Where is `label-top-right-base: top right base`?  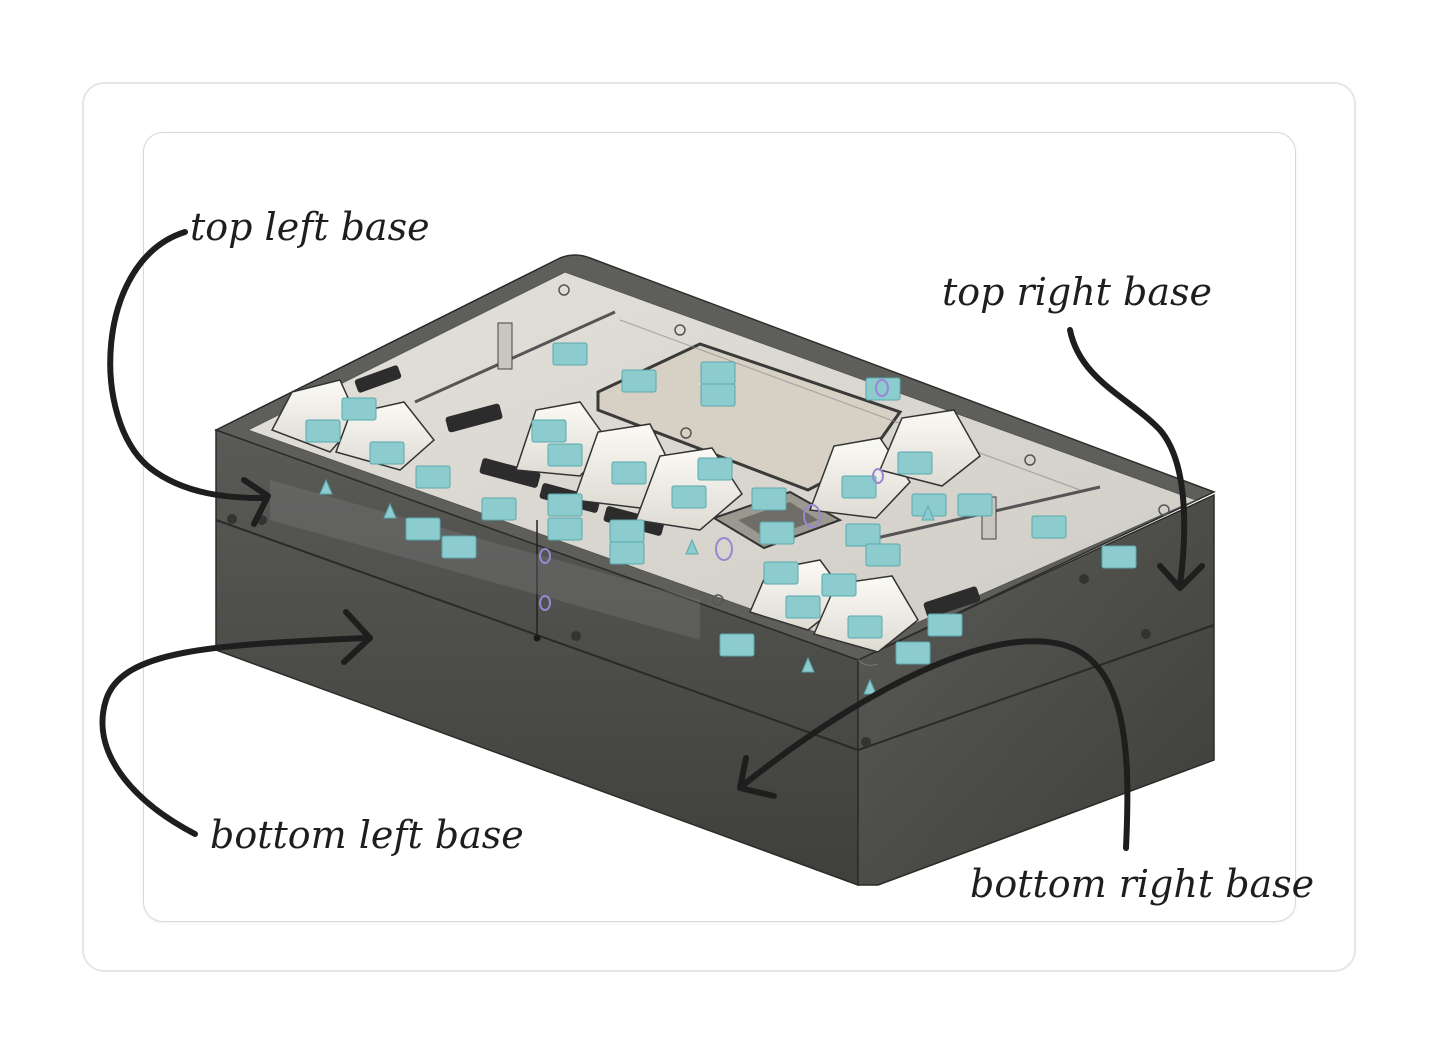
label-top-right-base: top right base is located at coordinates (1077, 292).